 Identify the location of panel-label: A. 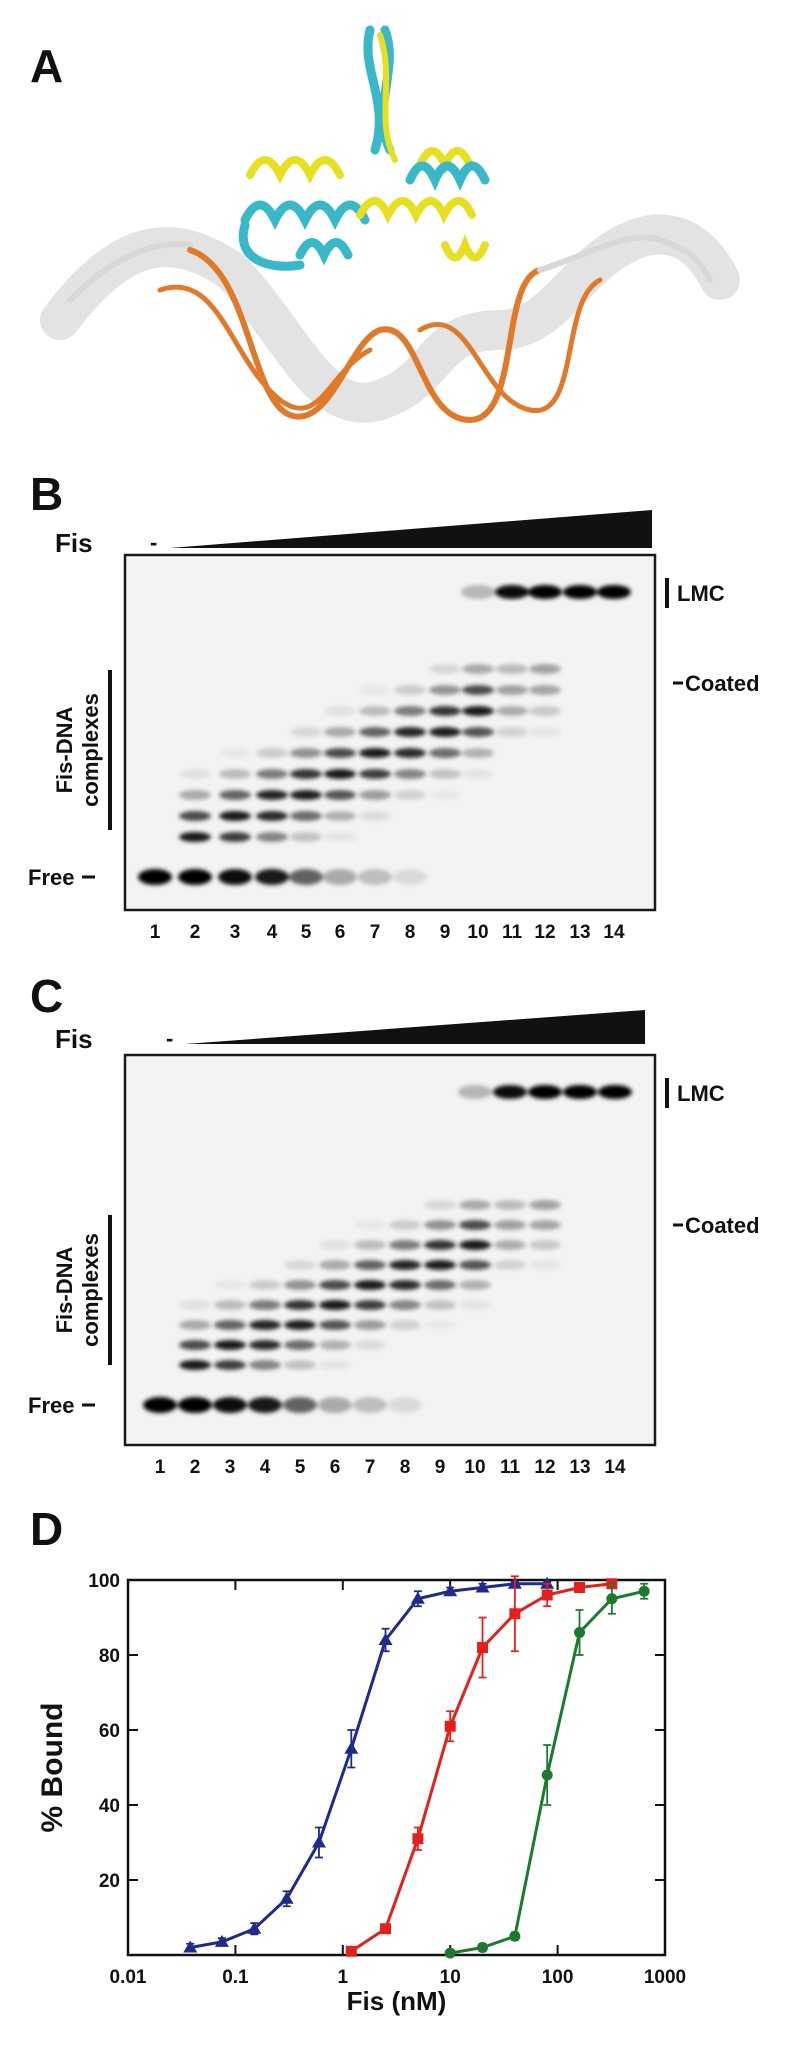
(46, 66).